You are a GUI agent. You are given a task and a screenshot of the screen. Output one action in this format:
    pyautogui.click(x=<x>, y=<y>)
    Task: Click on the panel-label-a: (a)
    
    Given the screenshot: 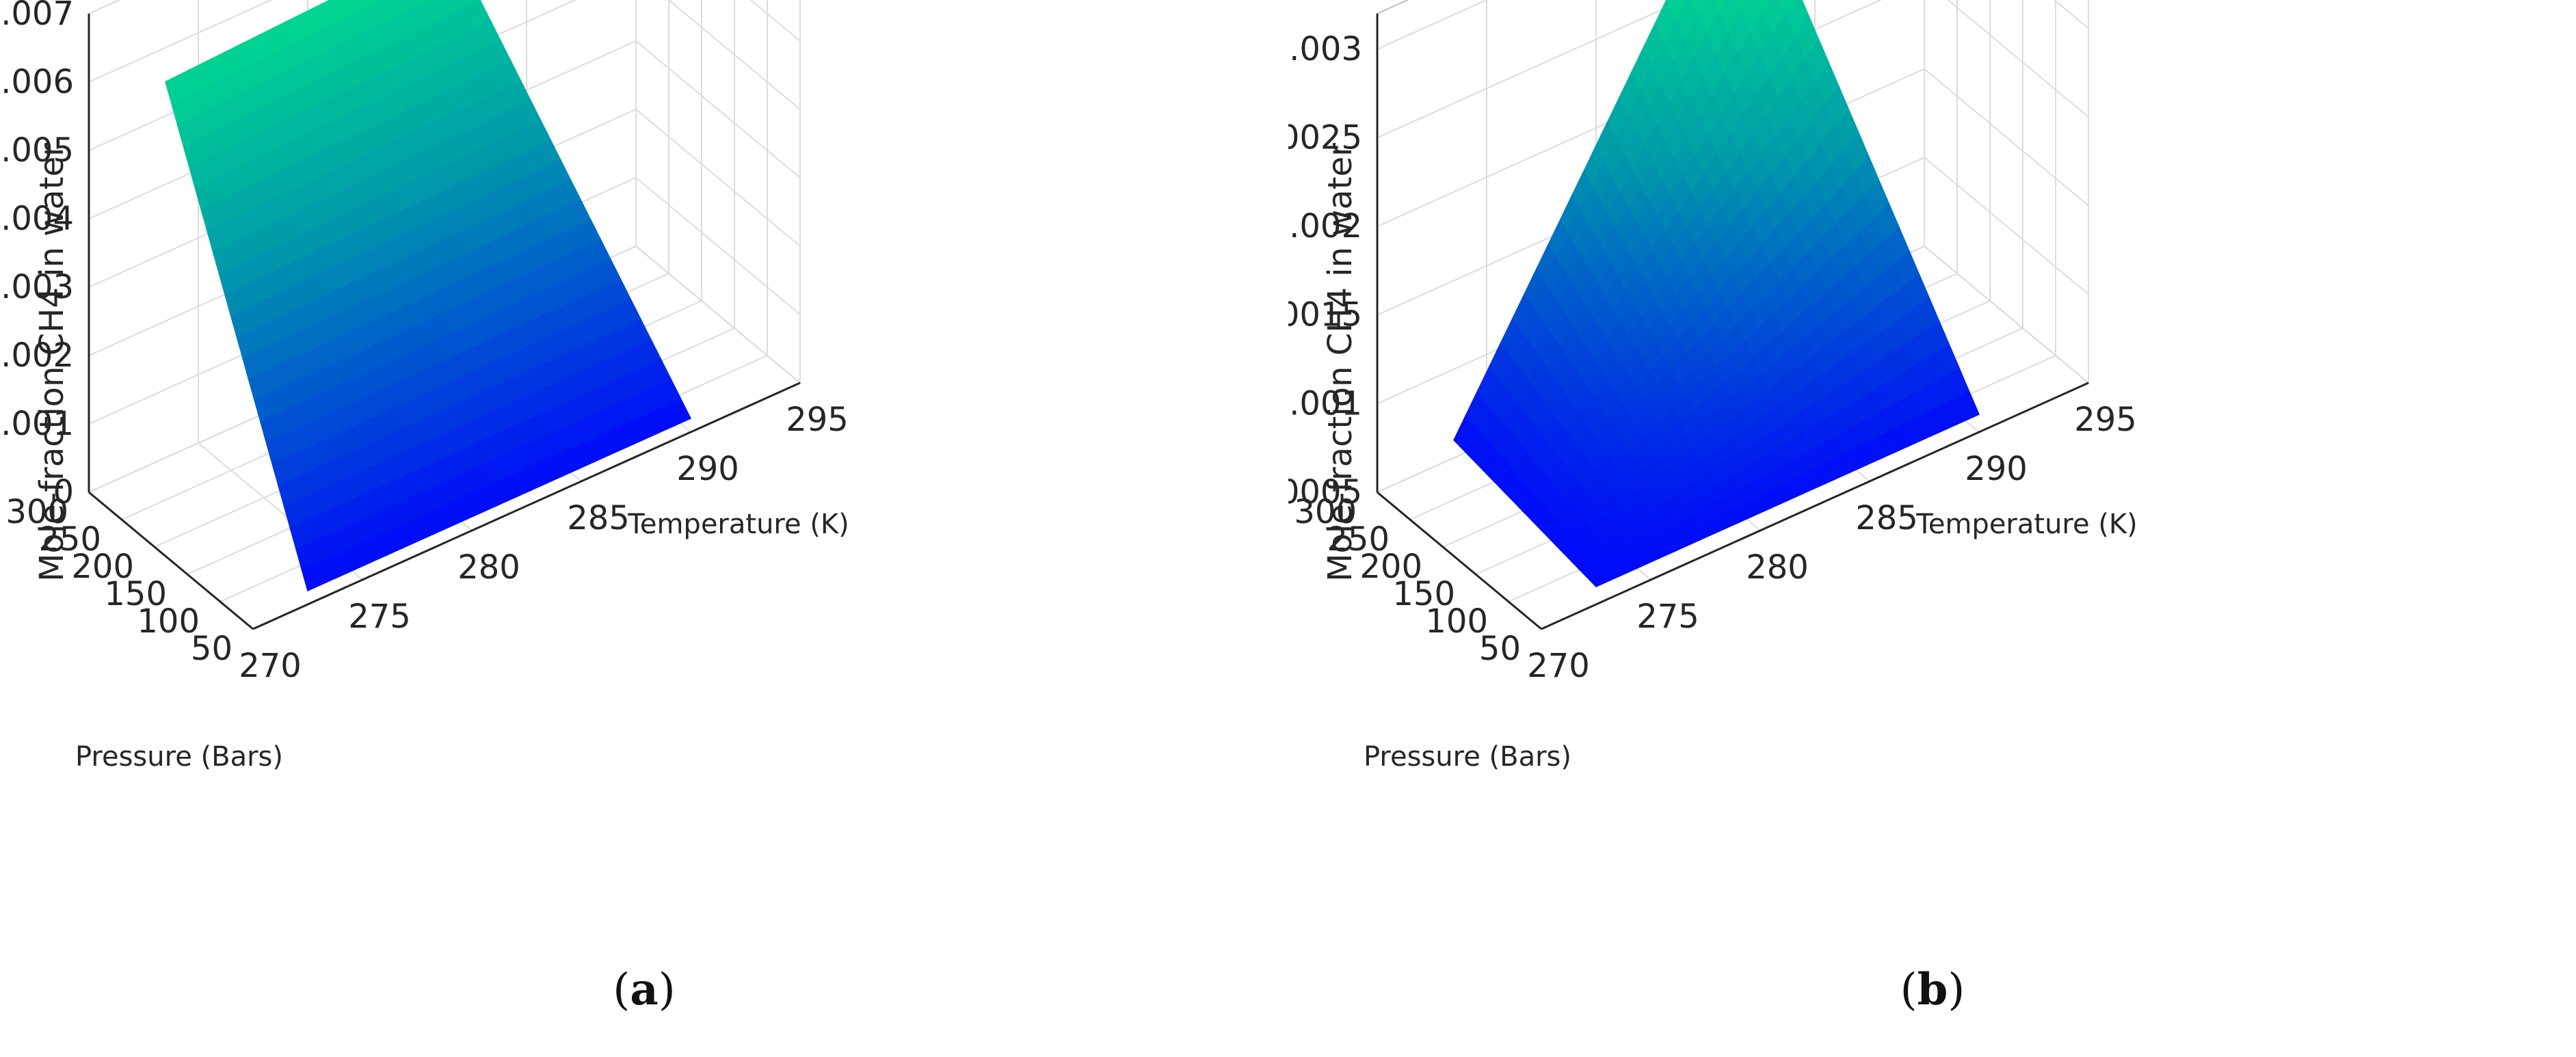 What is the action you would take?
    pyautogui.click(x=644, y=989)
    